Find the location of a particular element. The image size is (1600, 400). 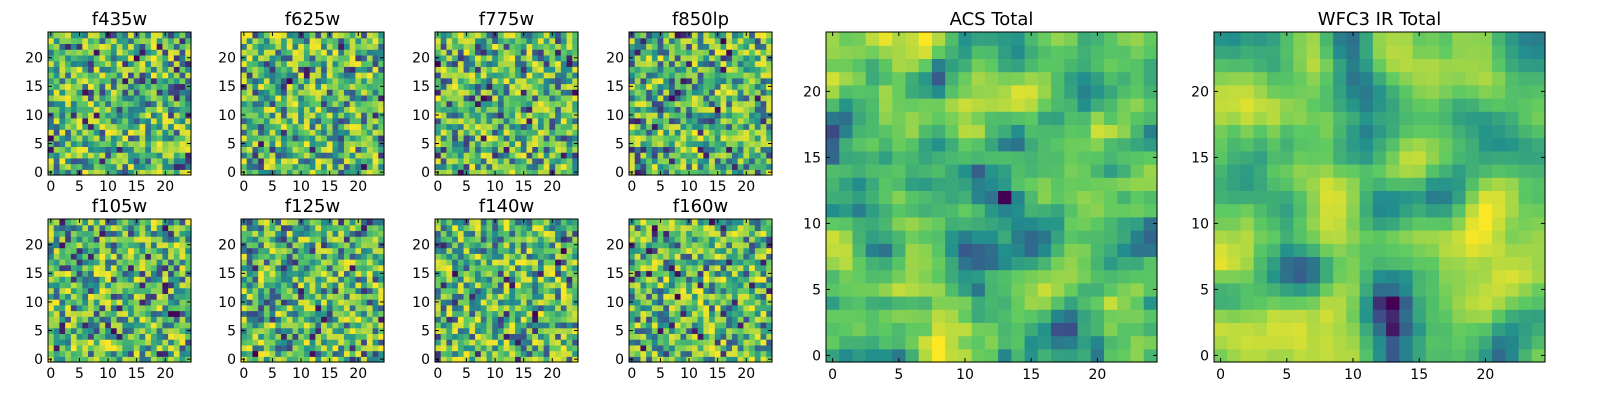

tick-label: 15 is located at coordinates (34, 87).